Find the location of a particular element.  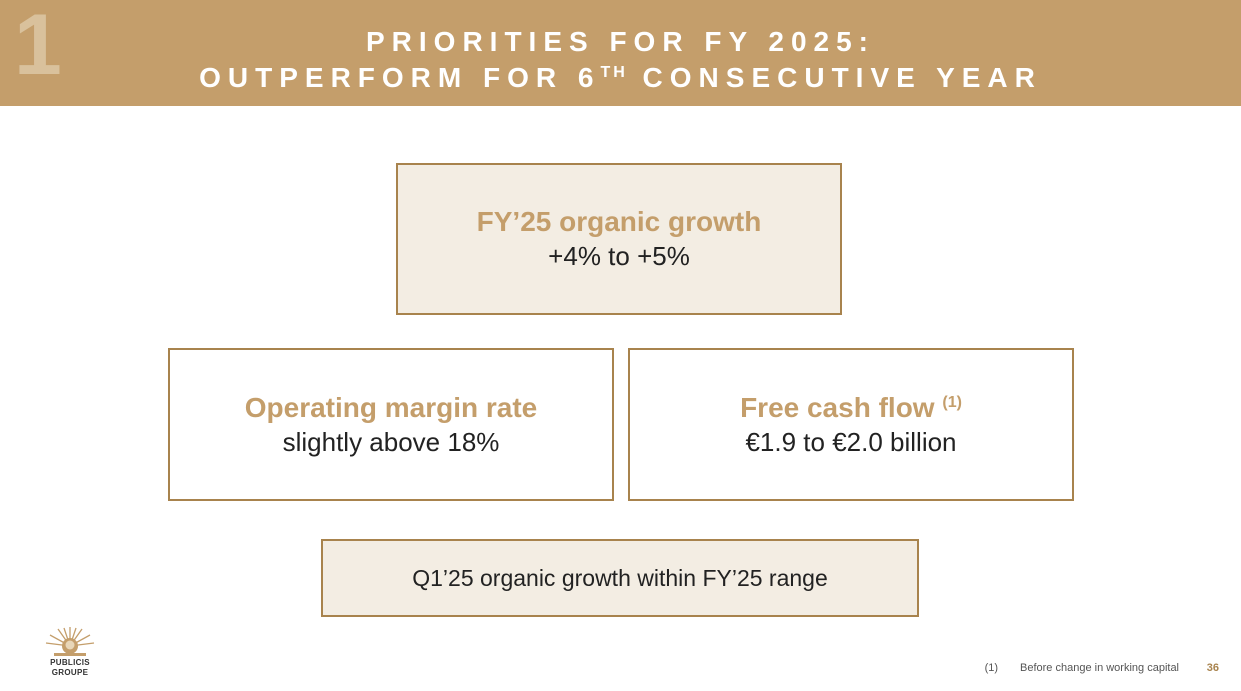

title-line-2: OUTPERFORM FOR 6TH CONSECUTIVE YEAR is located at coordinates (620, 78).